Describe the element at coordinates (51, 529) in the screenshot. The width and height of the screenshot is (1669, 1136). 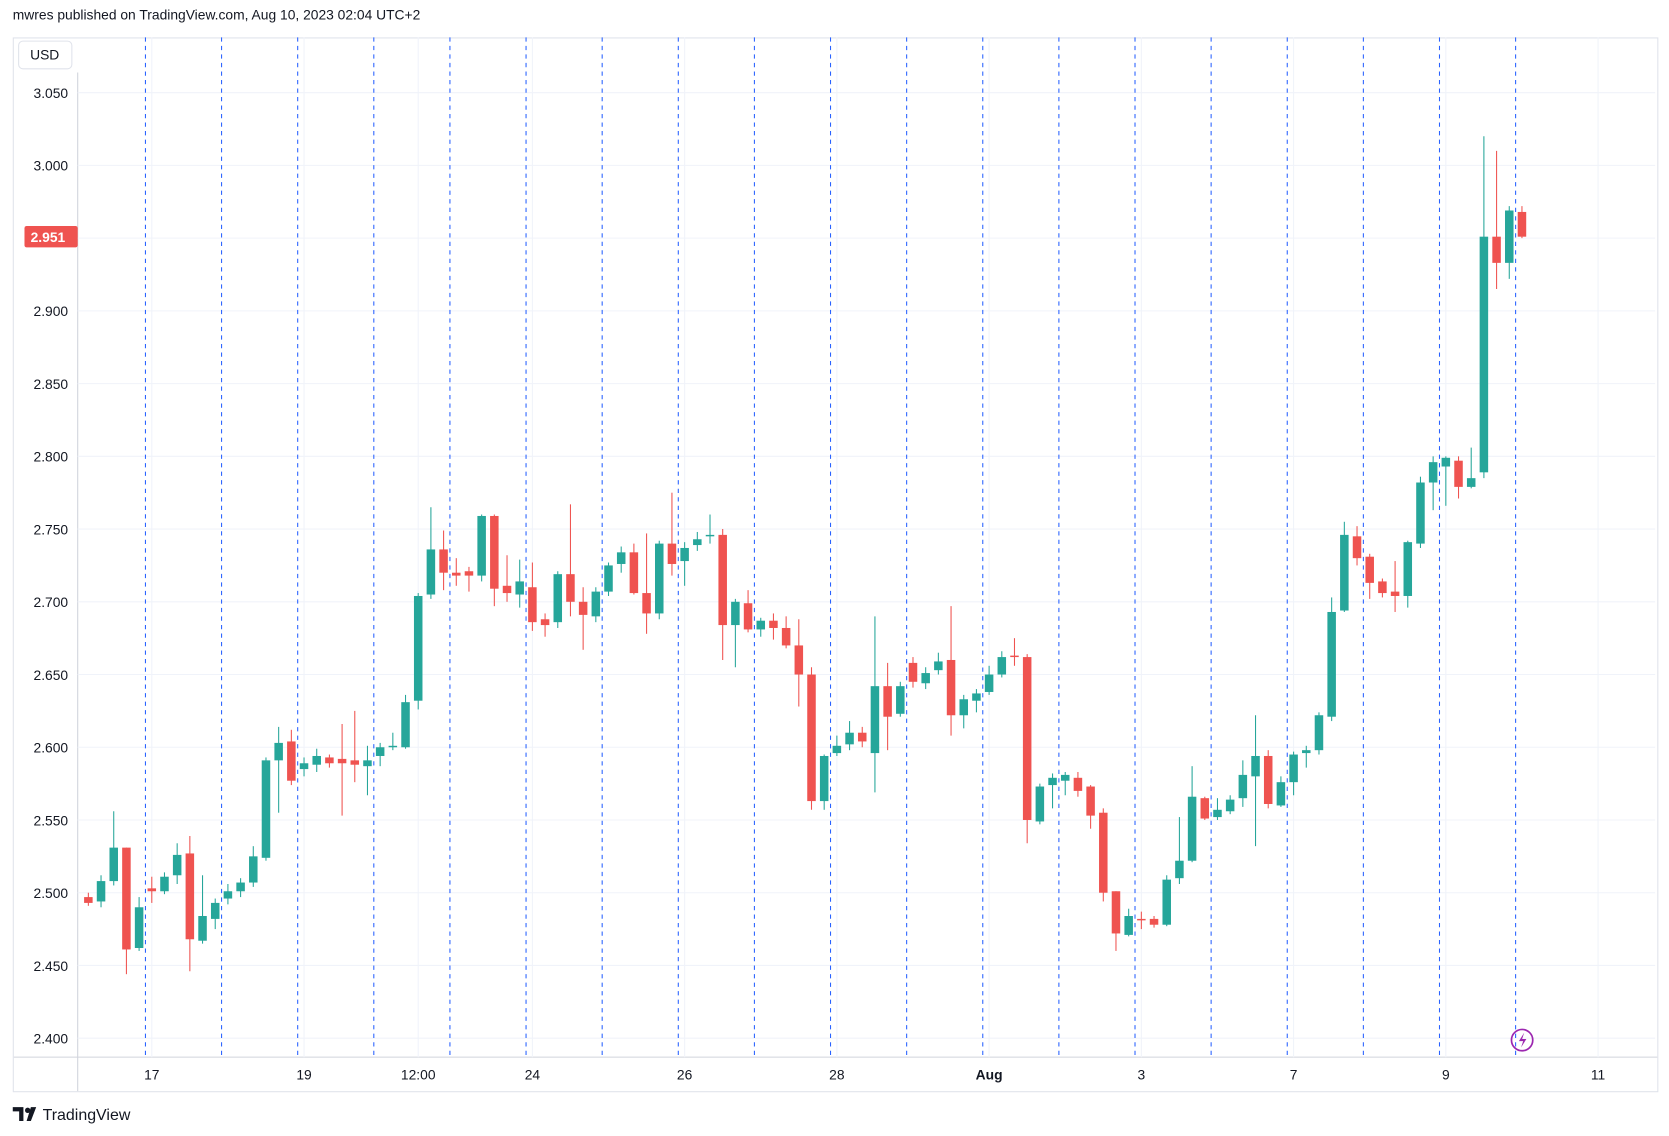
I see `y-tick-label: 2.750` at that location.